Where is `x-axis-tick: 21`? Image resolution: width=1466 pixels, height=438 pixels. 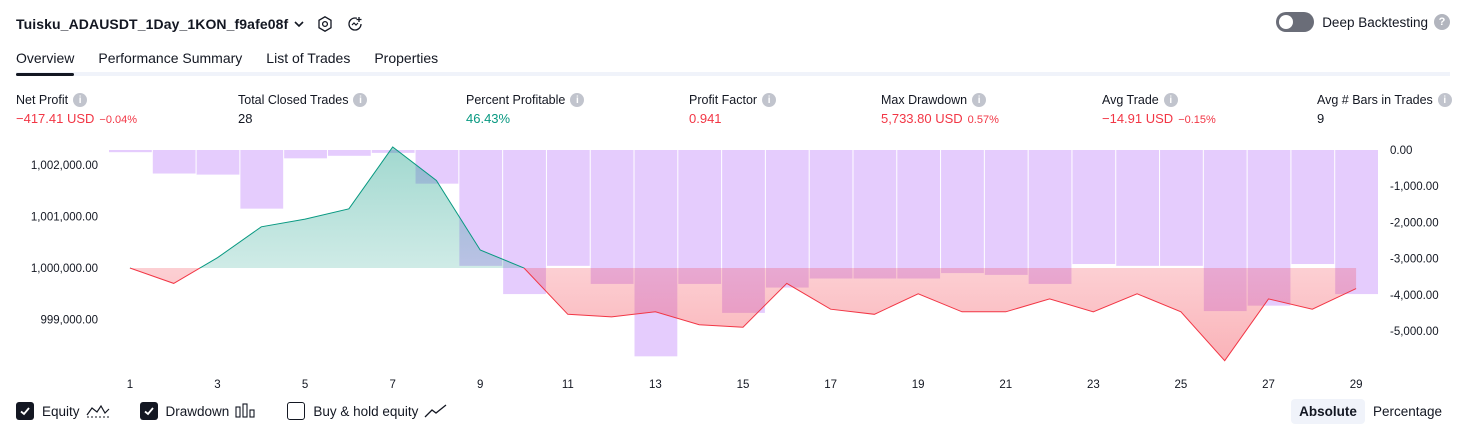
x-axis-tick: 21 is located at coordinates (1005, 384).